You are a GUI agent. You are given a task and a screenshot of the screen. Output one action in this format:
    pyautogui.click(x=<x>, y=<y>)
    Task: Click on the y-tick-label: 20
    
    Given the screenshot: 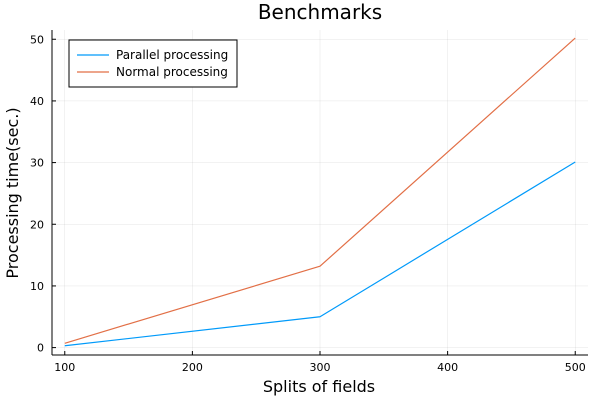 What is the action you would take?
    pyautogui.click(x=37, y=224)
    